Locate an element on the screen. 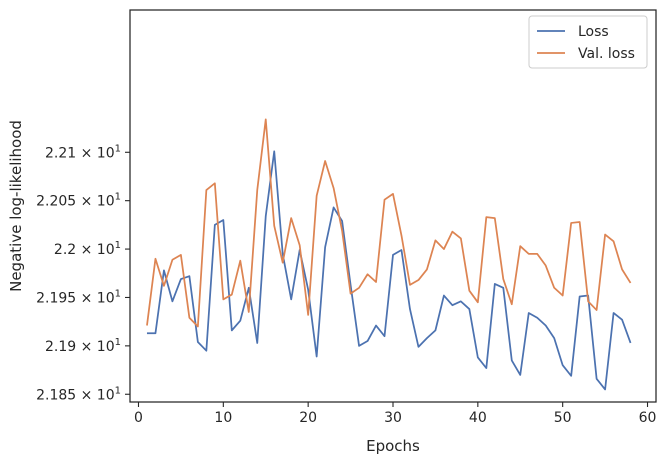  x-tick-label: 40 is located at coordinates (478, 418).